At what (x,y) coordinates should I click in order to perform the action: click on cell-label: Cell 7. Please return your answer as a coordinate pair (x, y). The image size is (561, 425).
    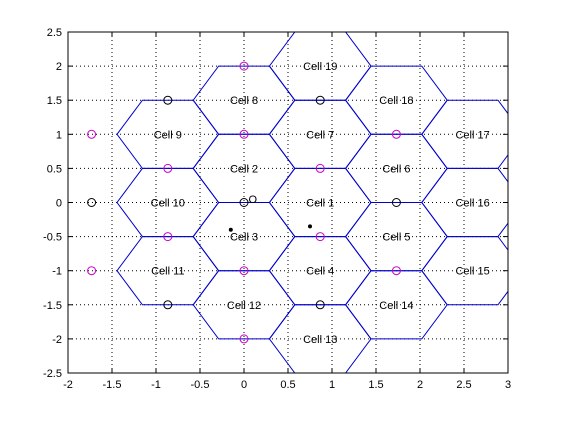
    Looking at the image, I should click on (320, 135).